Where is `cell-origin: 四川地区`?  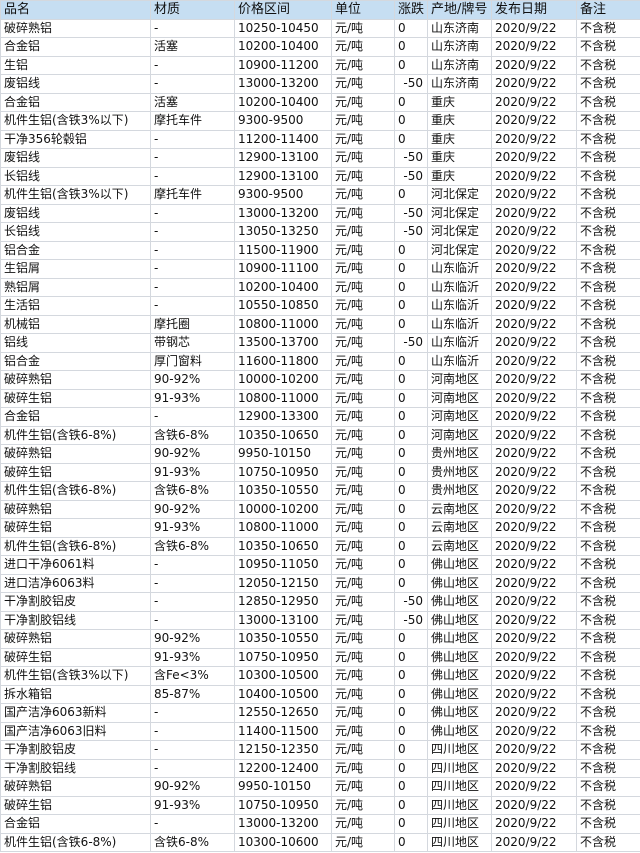
cell-origin: 四川地区 is located at coordinates (459, 824).